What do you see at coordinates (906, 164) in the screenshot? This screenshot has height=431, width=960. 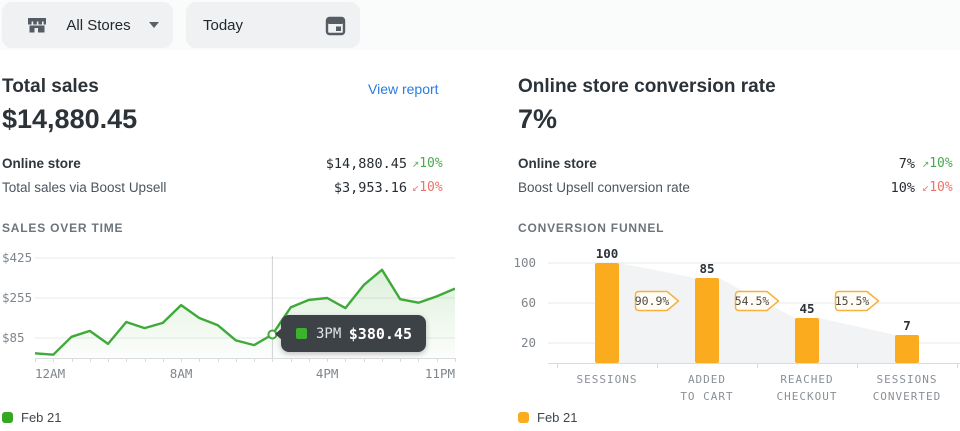 I see `row-value-online-store-rate: 7%` at bounding box center [906, 164].